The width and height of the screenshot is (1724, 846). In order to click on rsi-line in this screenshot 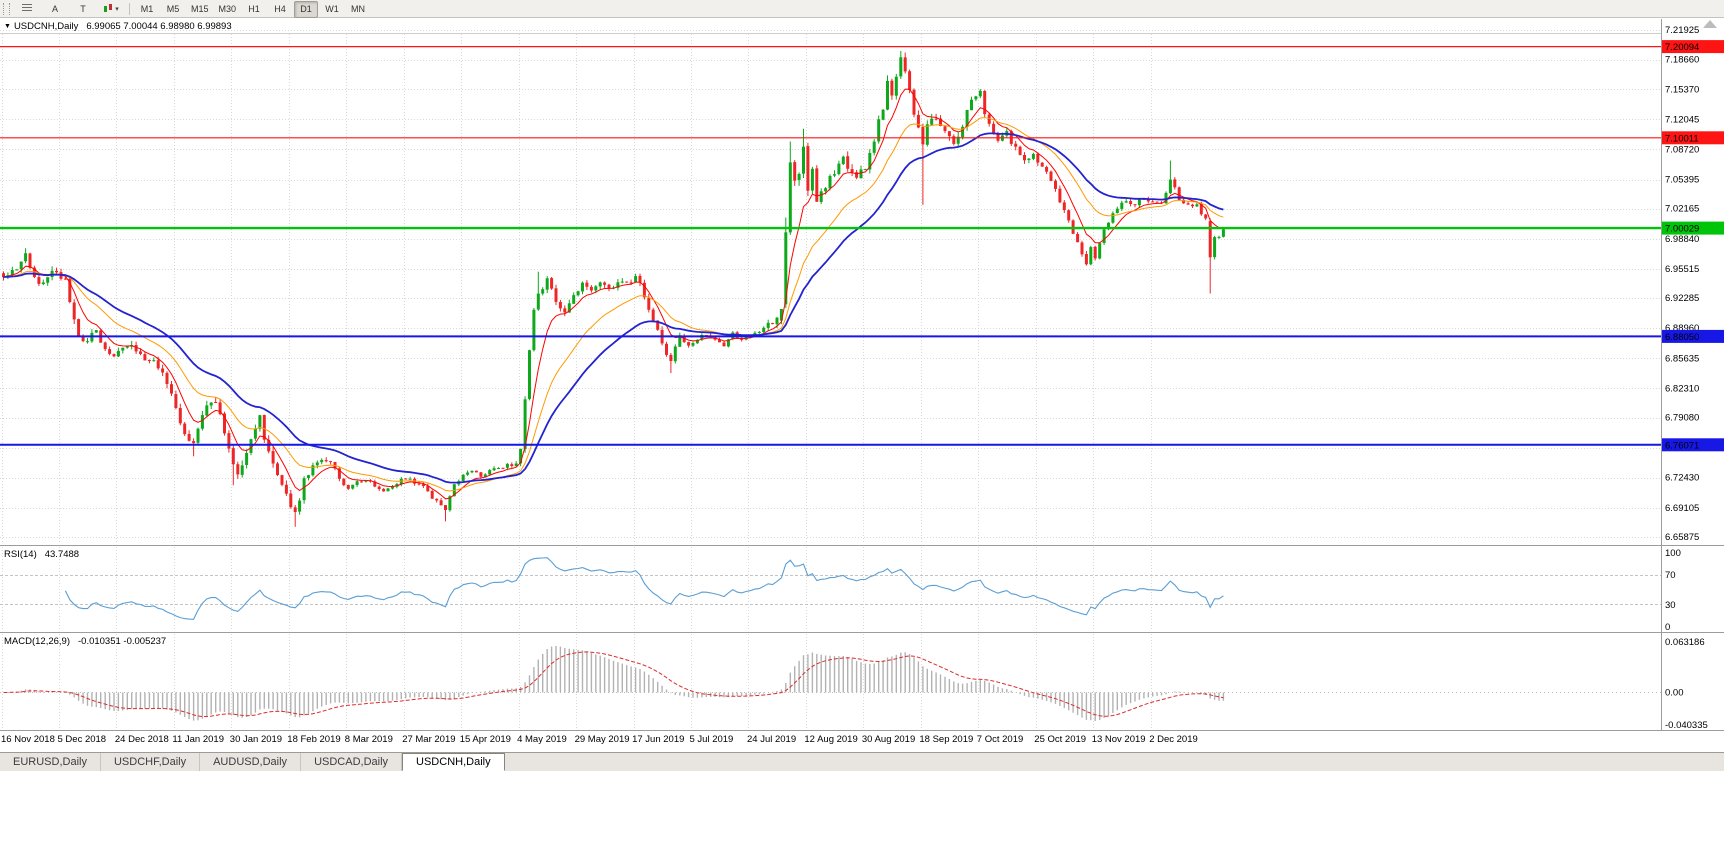, I will do `click(644, 588)`.